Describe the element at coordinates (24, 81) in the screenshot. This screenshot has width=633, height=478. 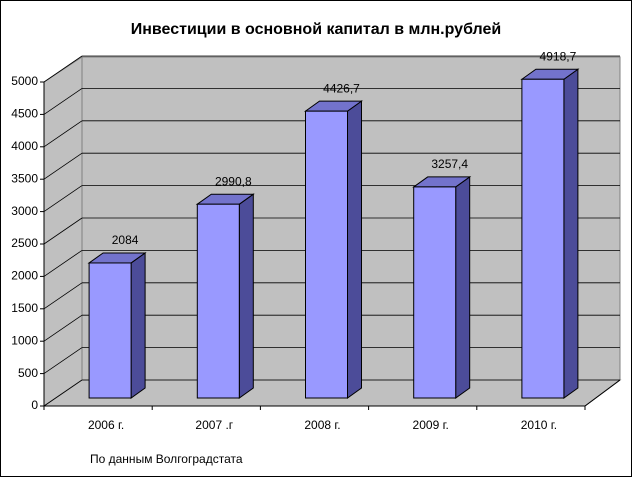
I see `y-tick-label: 5000` at that location.